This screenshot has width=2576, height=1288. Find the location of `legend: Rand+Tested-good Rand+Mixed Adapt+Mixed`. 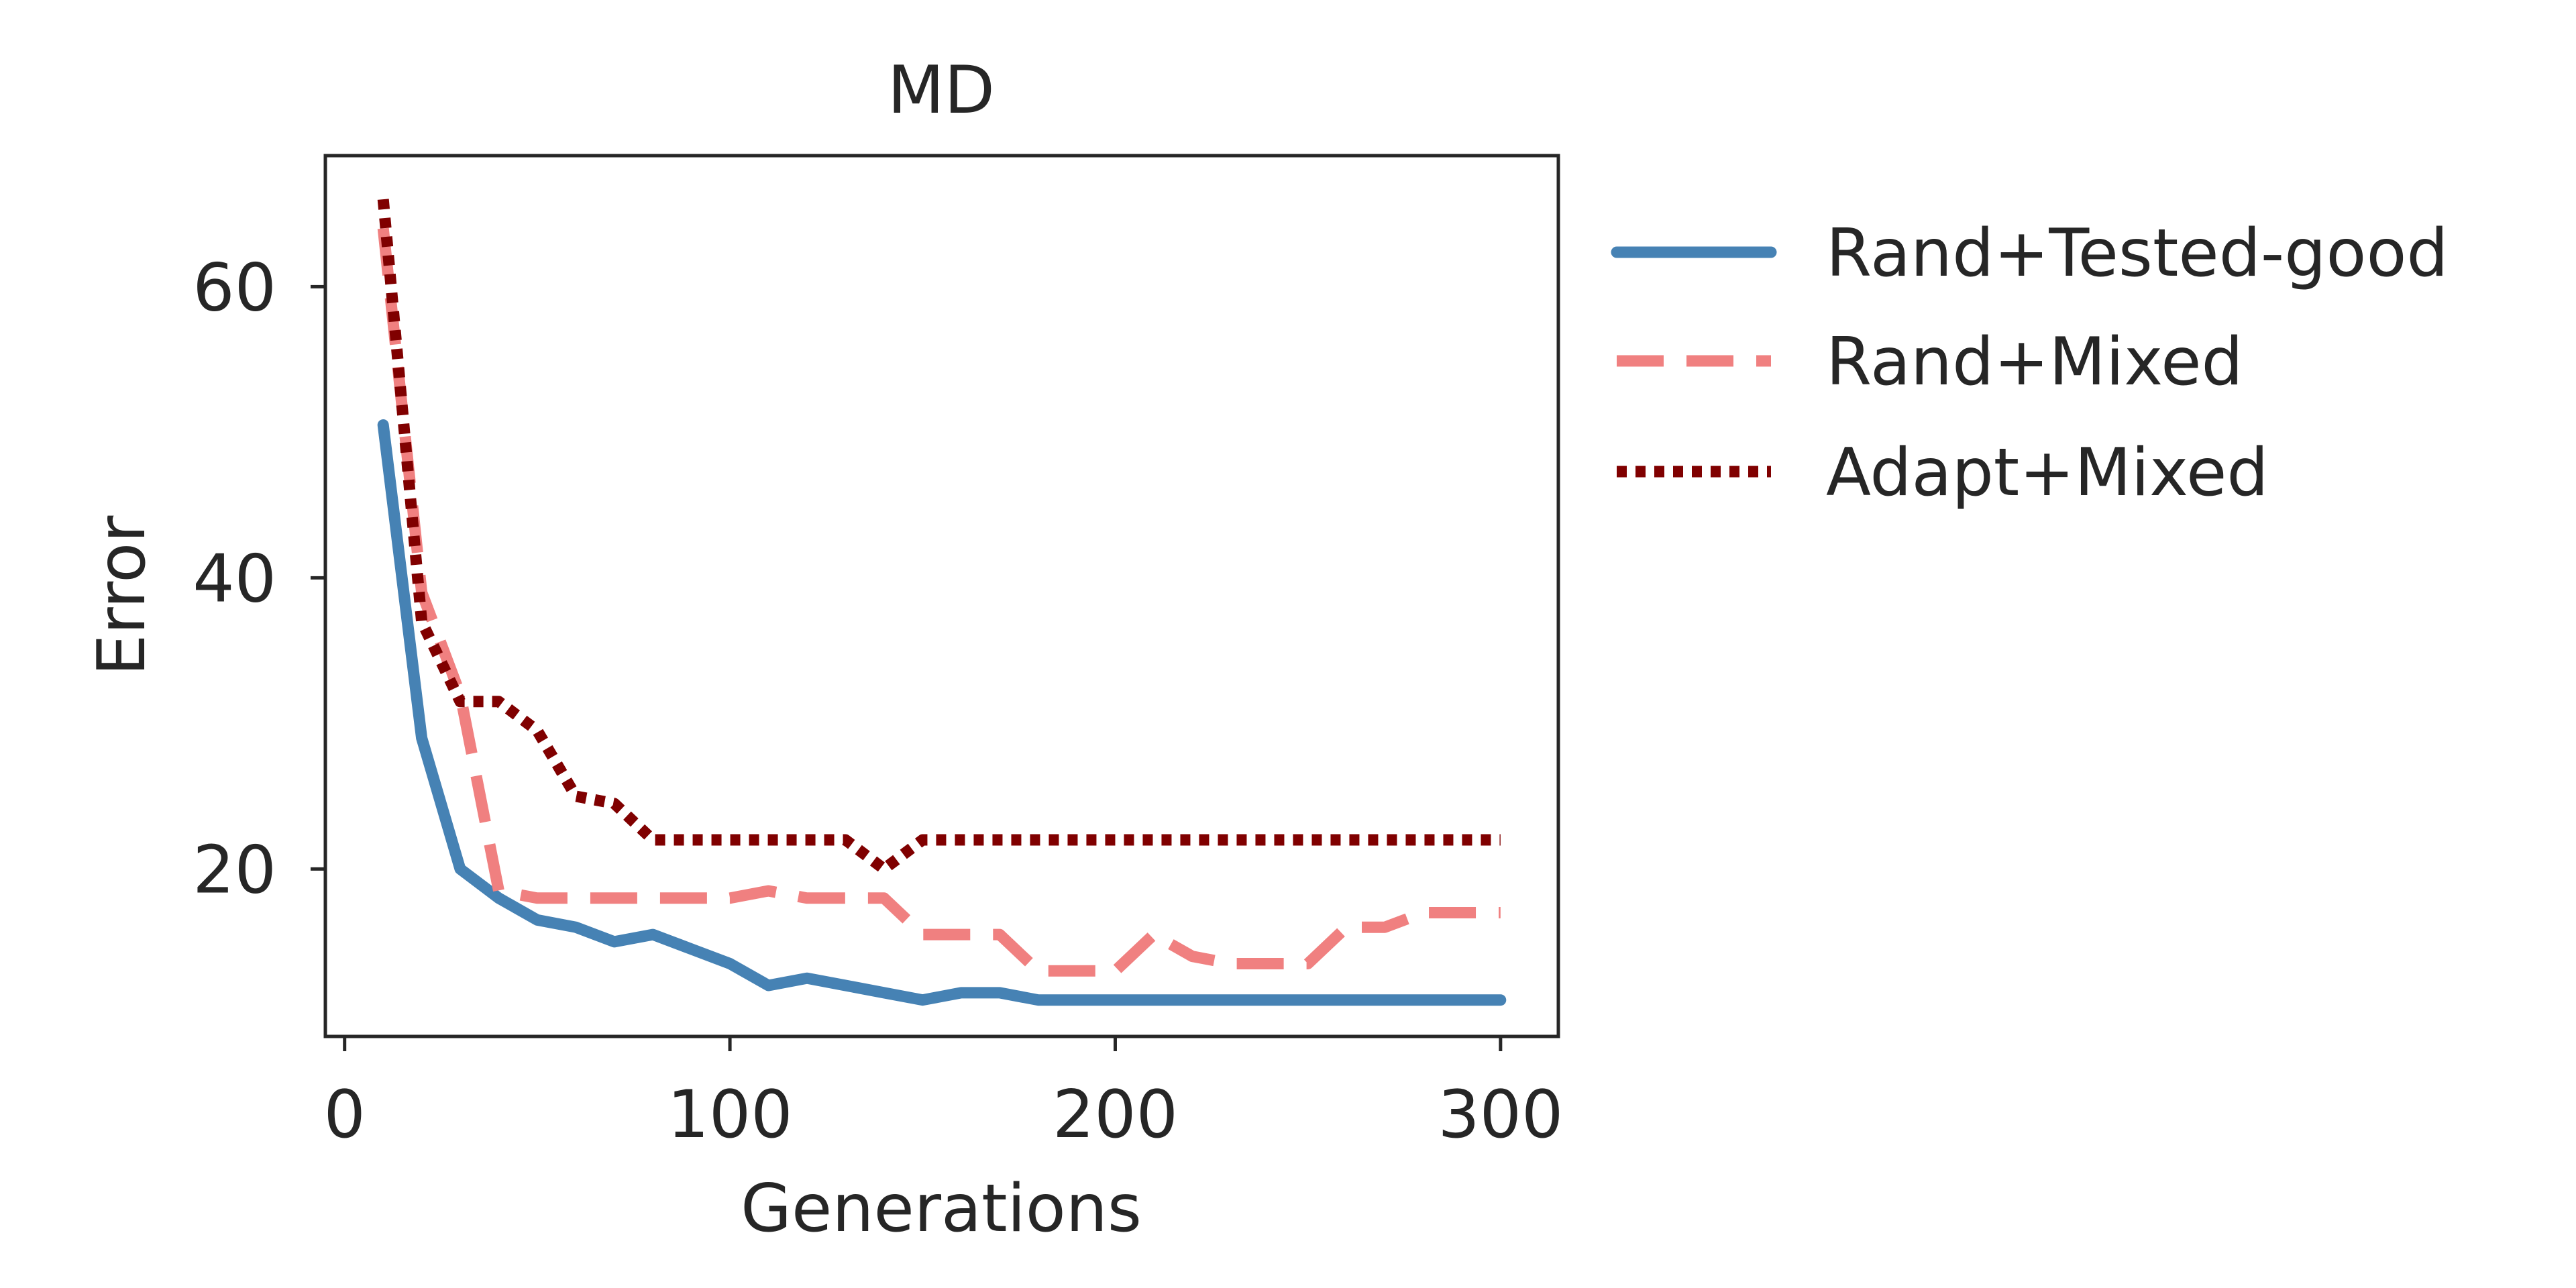

legend: Rand+Tested-good Rand+Mixed Adapt+Mixed is located at coordinates (2030, 363).